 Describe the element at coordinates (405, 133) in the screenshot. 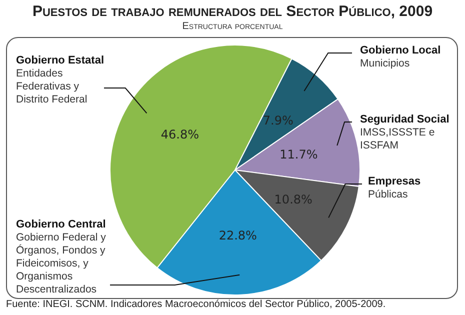

I see `slice-label: Seguridad Social IMSS,ISSSTE e ISSFAM` at that location.